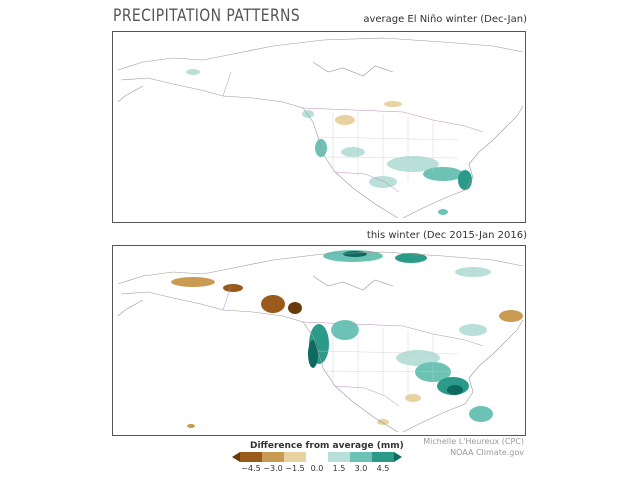 This screenshot has width=640, height=480. Describe the element at coordinates (361, 468) in the screenshot. I see `legend-tick-label: 3.0` at that location.